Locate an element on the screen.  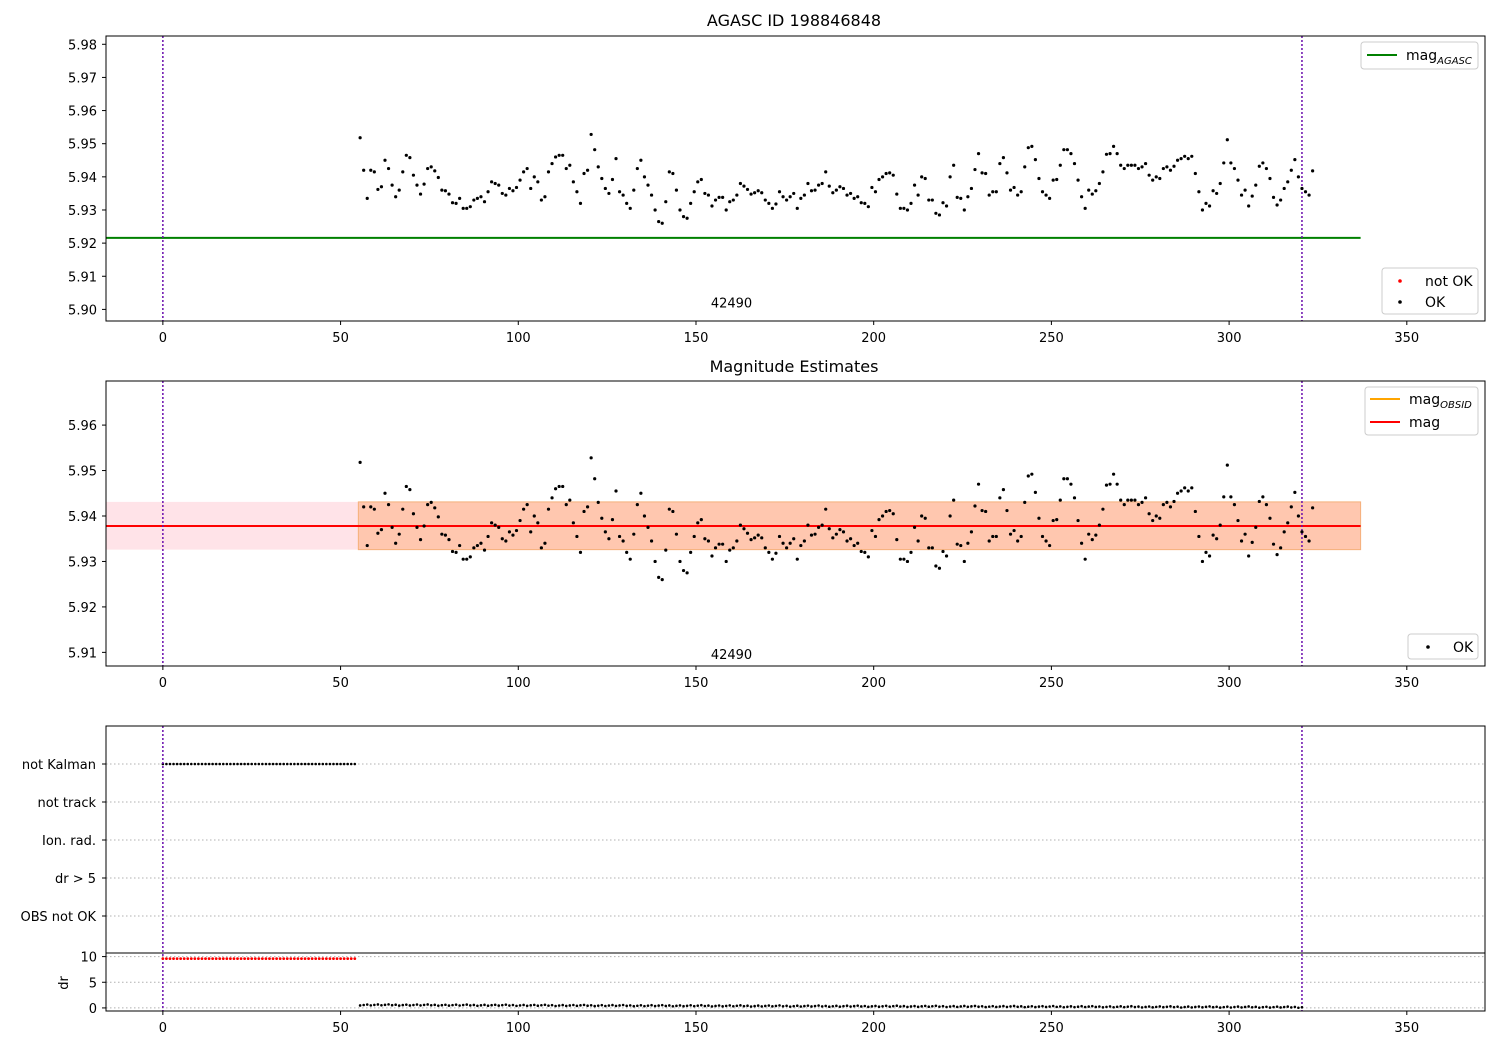
x-tick-label: 250 is located at coordinates (1051, 338).